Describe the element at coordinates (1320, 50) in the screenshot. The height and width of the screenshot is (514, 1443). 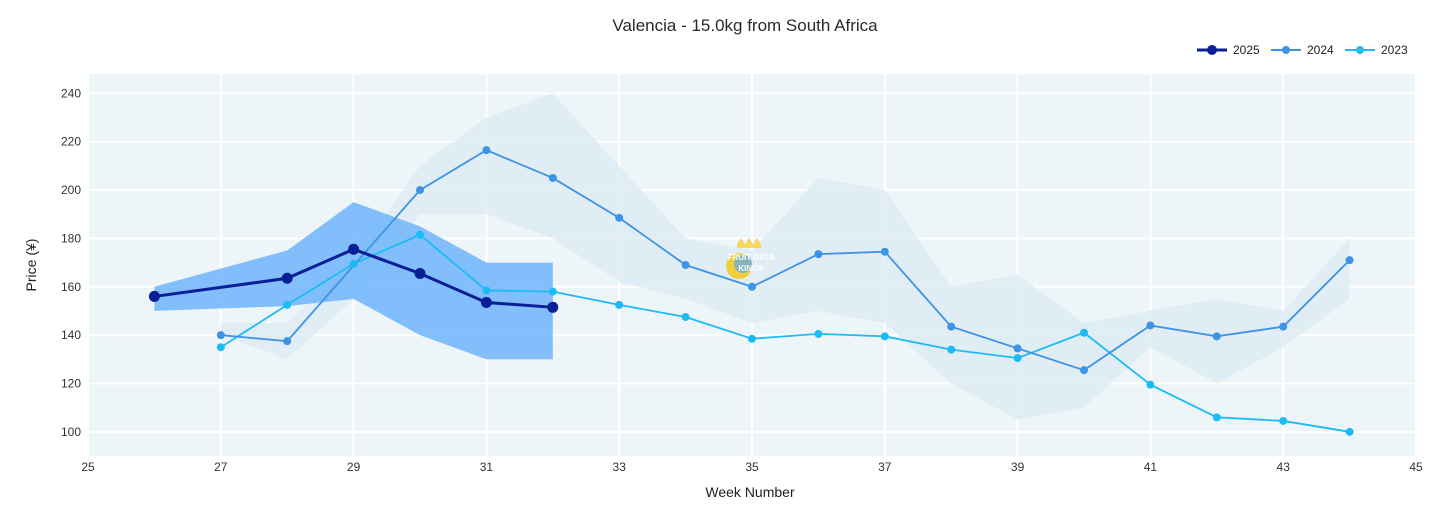
I see `legend-label-2024: 2024` at that location.